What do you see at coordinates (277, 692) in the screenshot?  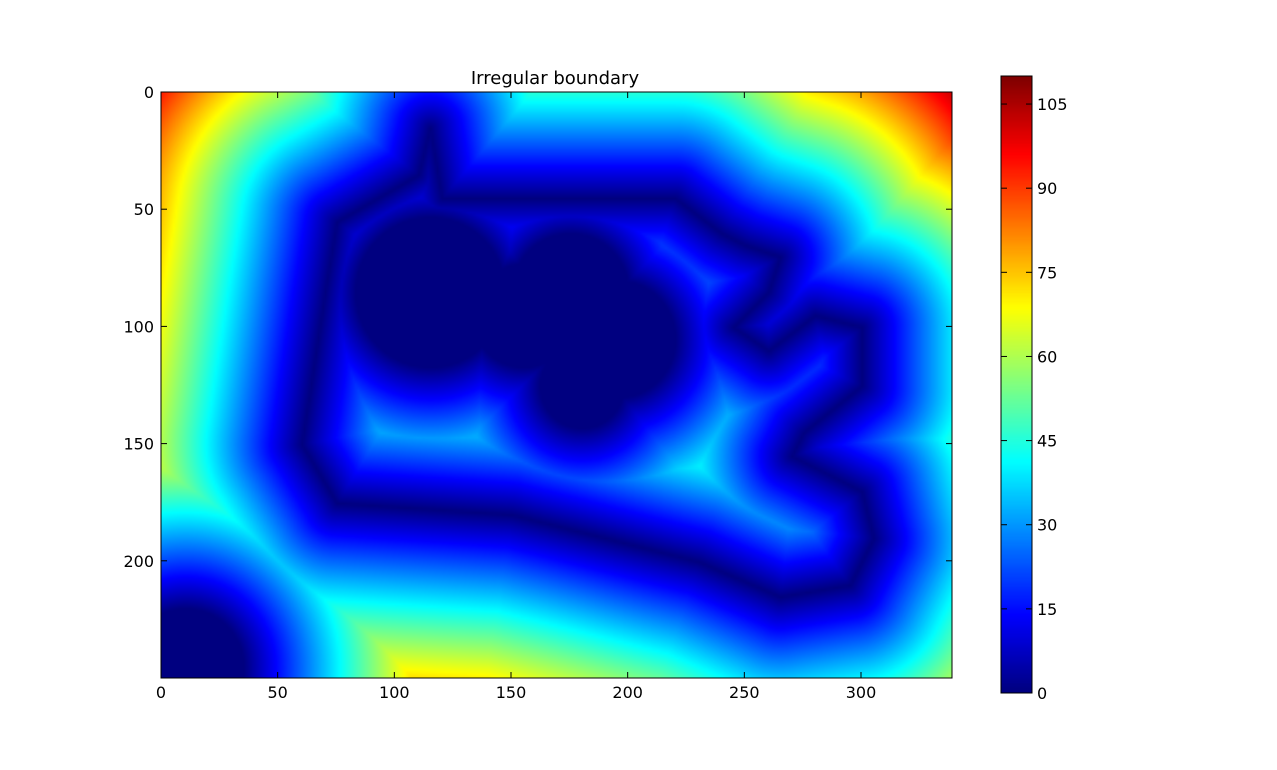 I see `x-tick-label: 50` at bounding box center [277, 692].